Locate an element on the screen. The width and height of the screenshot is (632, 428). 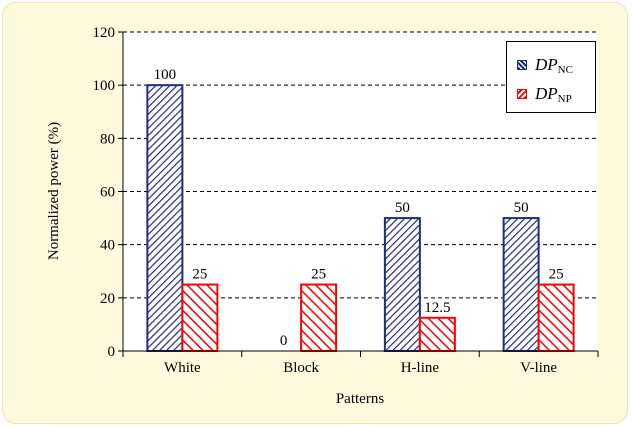
y-axis-label: Normalized power (%) is located at coordinates (54, 191).